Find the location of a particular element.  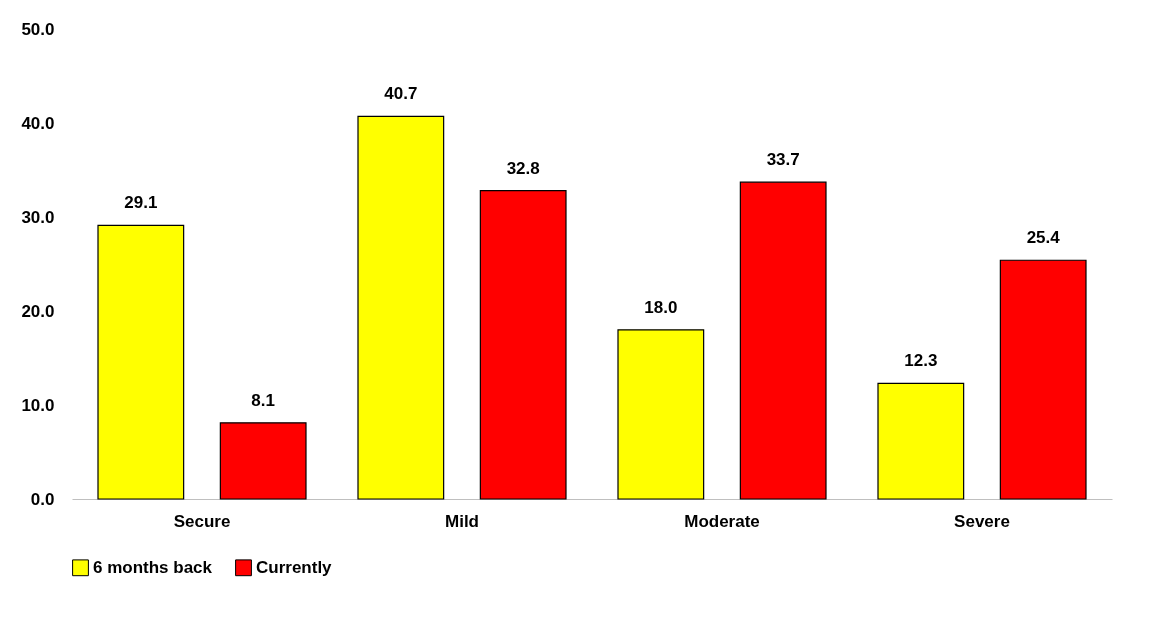

text: 25.4 is located at coordinates (1043, 238).